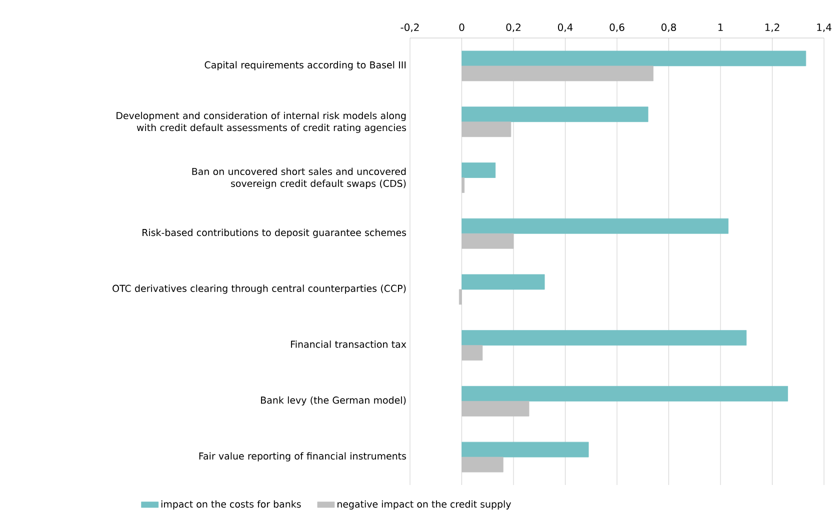  I want to click on y-tick-label: OTC derivatives clearing through central counterparties (CCP), so click(259, 289).